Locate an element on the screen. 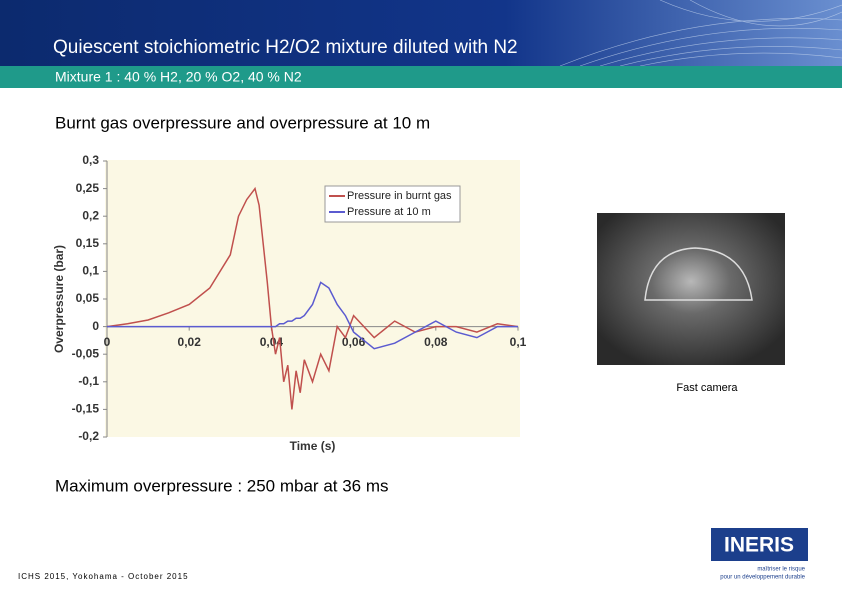 Image resolution: width=842 pixels, height=600 pixels. y-tick-label: 0,2 is located at coordinates (90, 215).